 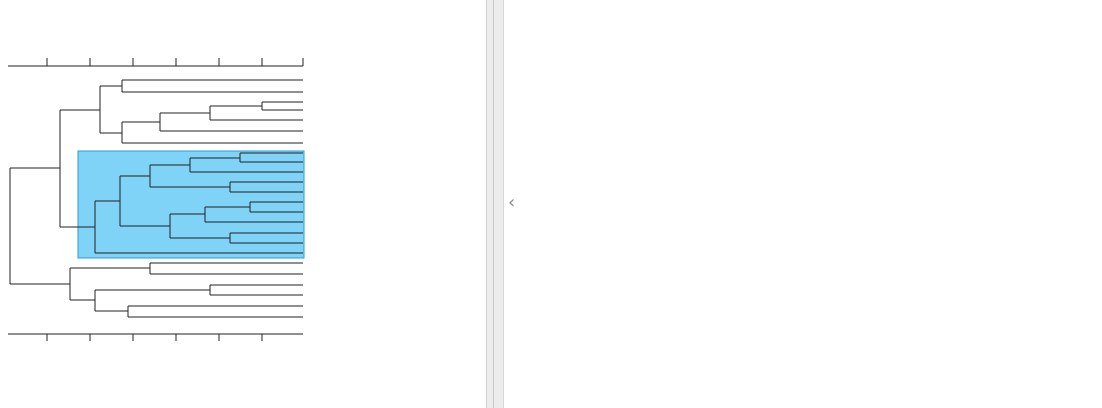 I want to click on panel-divider, so click(x=495, y=204).